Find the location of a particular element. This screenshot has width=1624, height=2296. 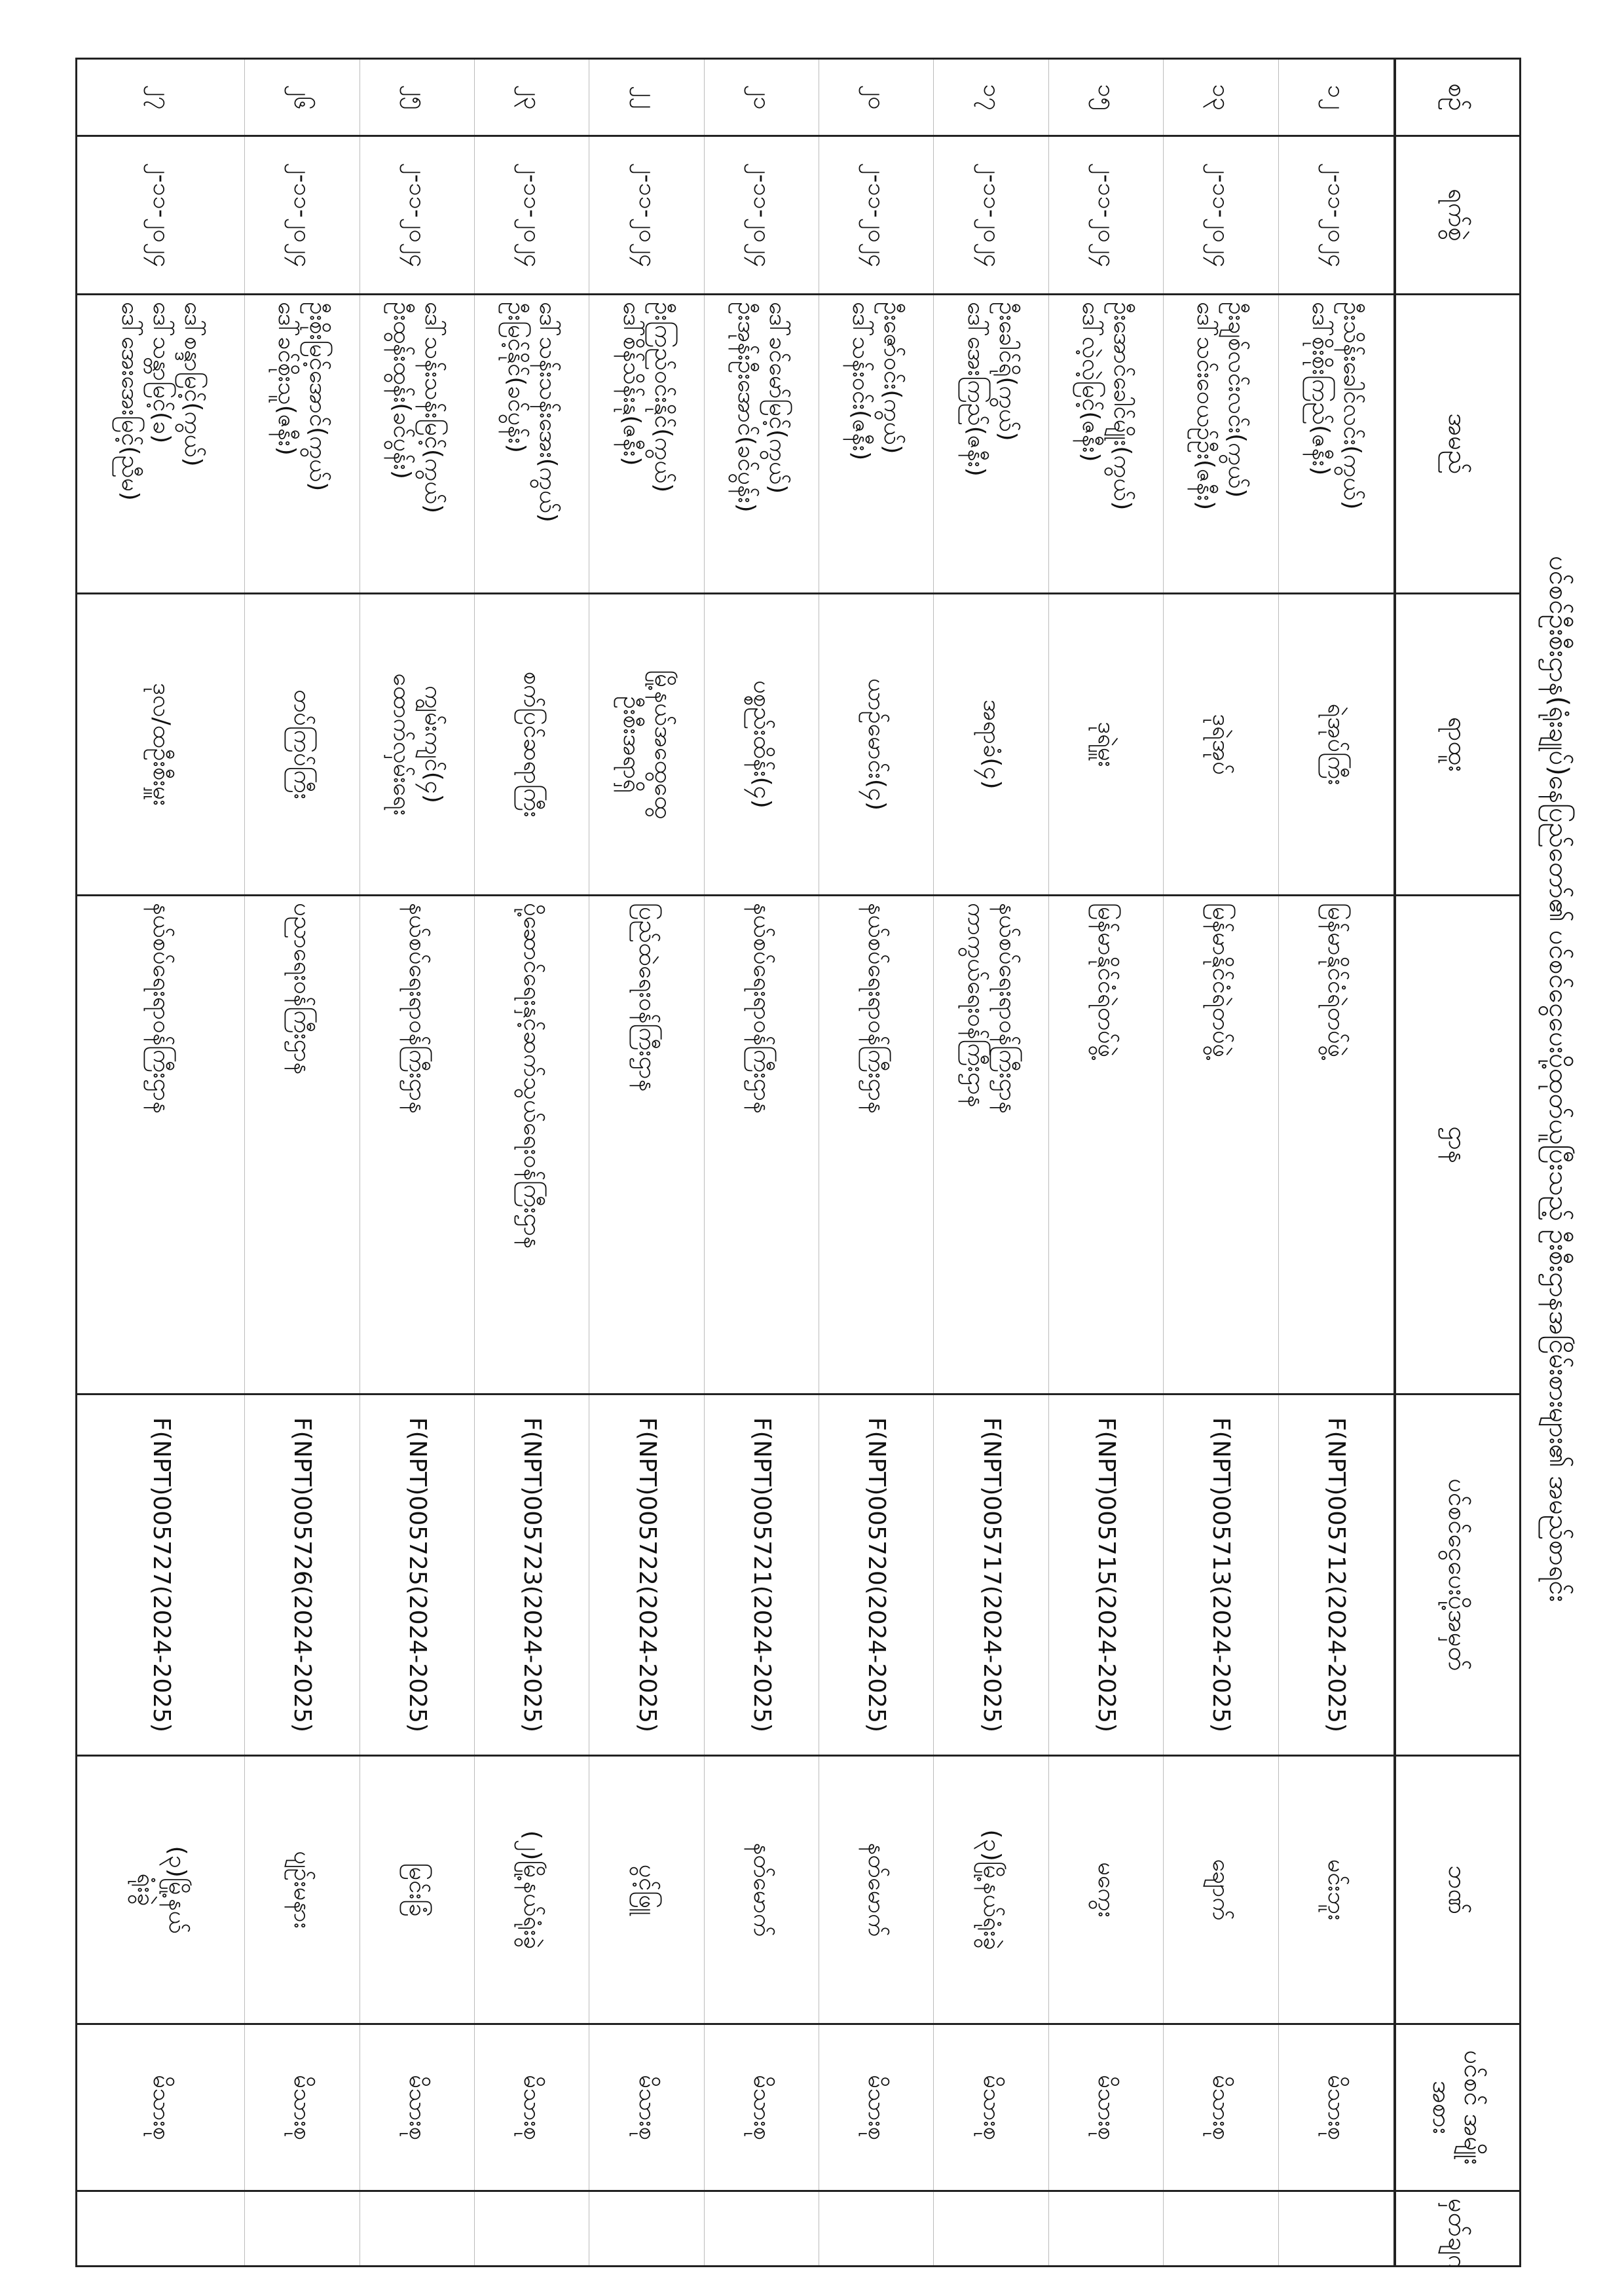

row-bank: (၂)မြို့နယ်ရုံးခွဲ is located at coordinates (531, 1889).